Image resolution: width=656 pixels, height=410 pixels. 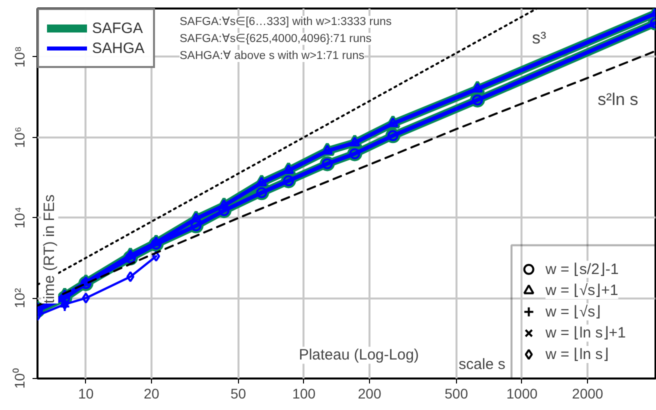 What do you see at coordinates (482, 364) in the screenshot?
I see `x-axis-title: scale s` at bounding box center [482, 364].